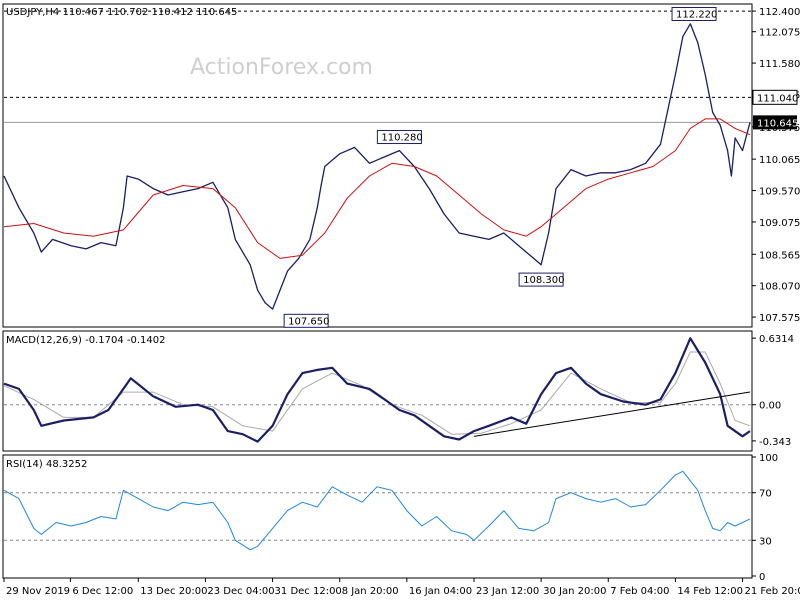 The width and height of the screenshot is (800, 600). I want to click on rsi-y-tick-label: 70, so click(765, 494).